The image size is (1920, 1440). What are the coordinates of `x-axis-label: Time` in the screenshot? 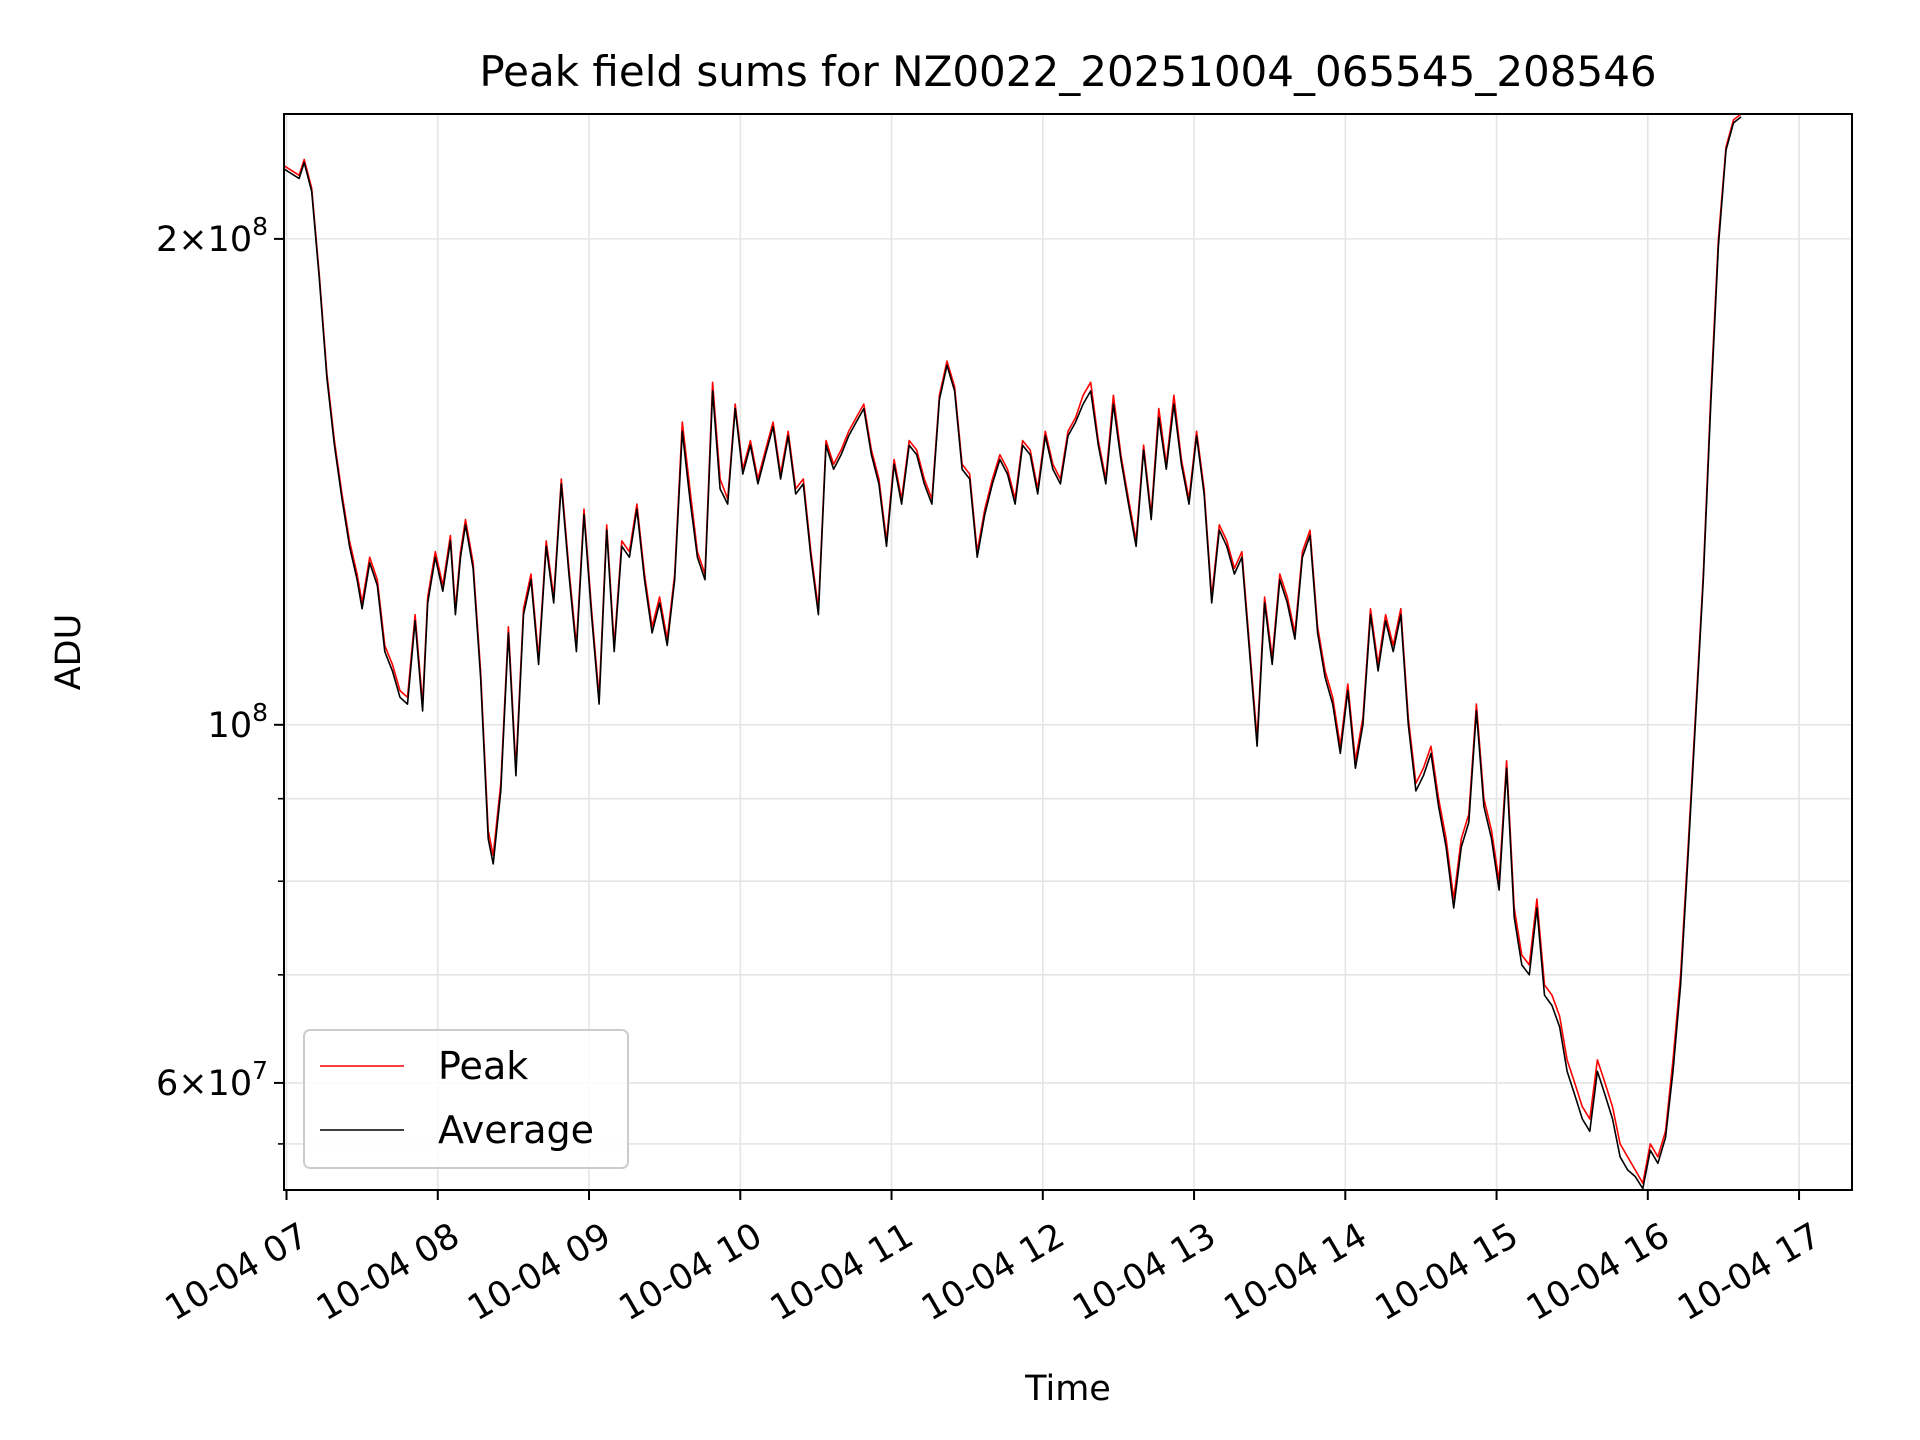 It's located at (1067, 1389).